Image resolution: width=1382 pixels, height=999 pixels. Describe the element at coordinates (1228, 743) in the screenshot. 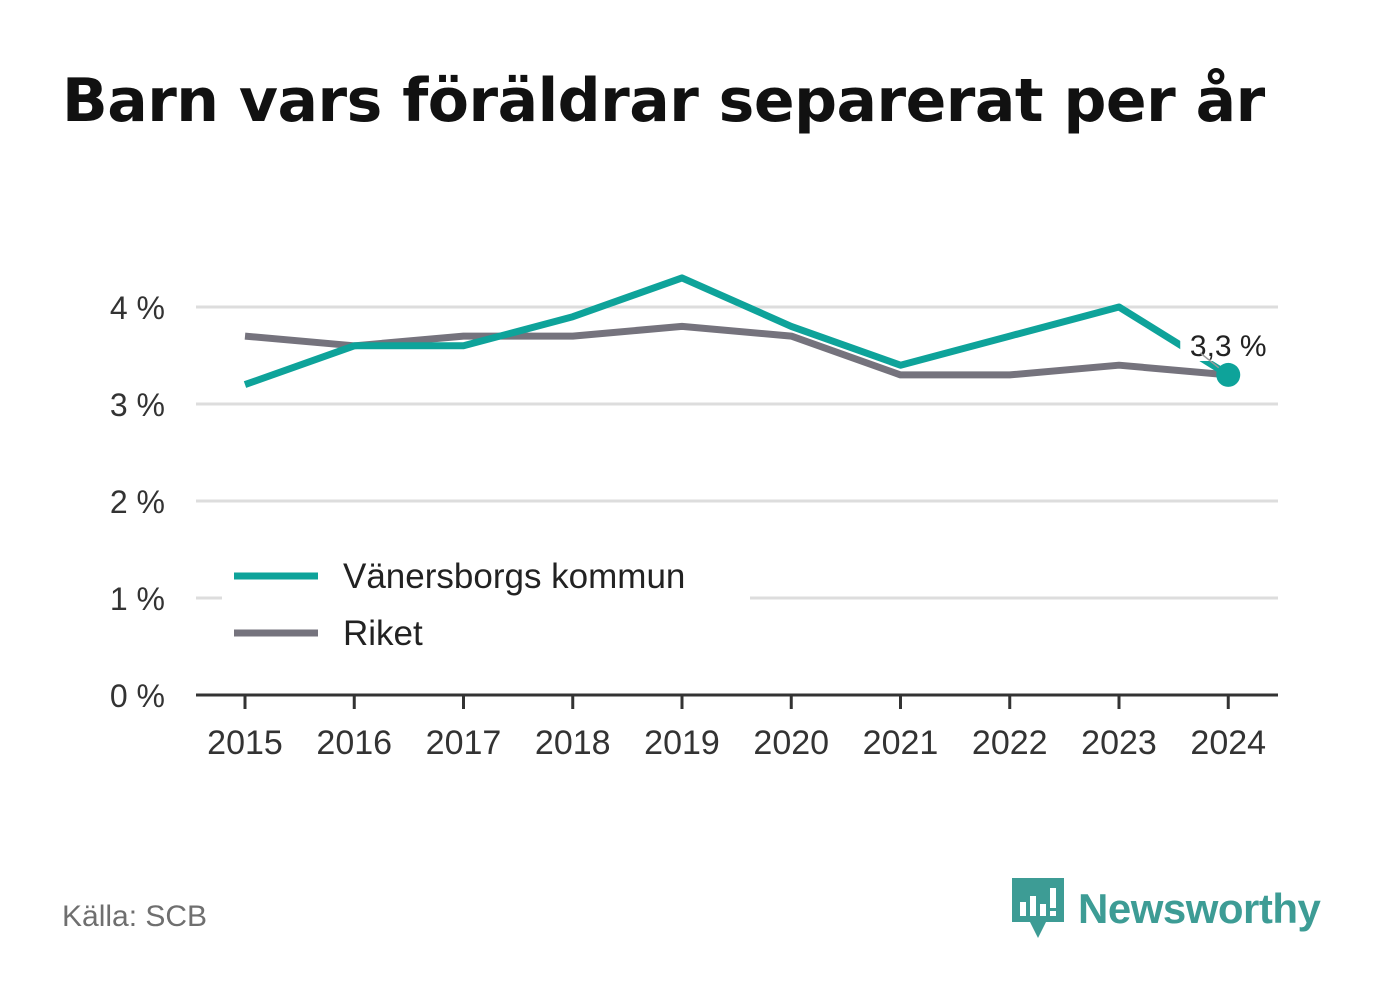

I see `x-tick-label: 2024` at that location.